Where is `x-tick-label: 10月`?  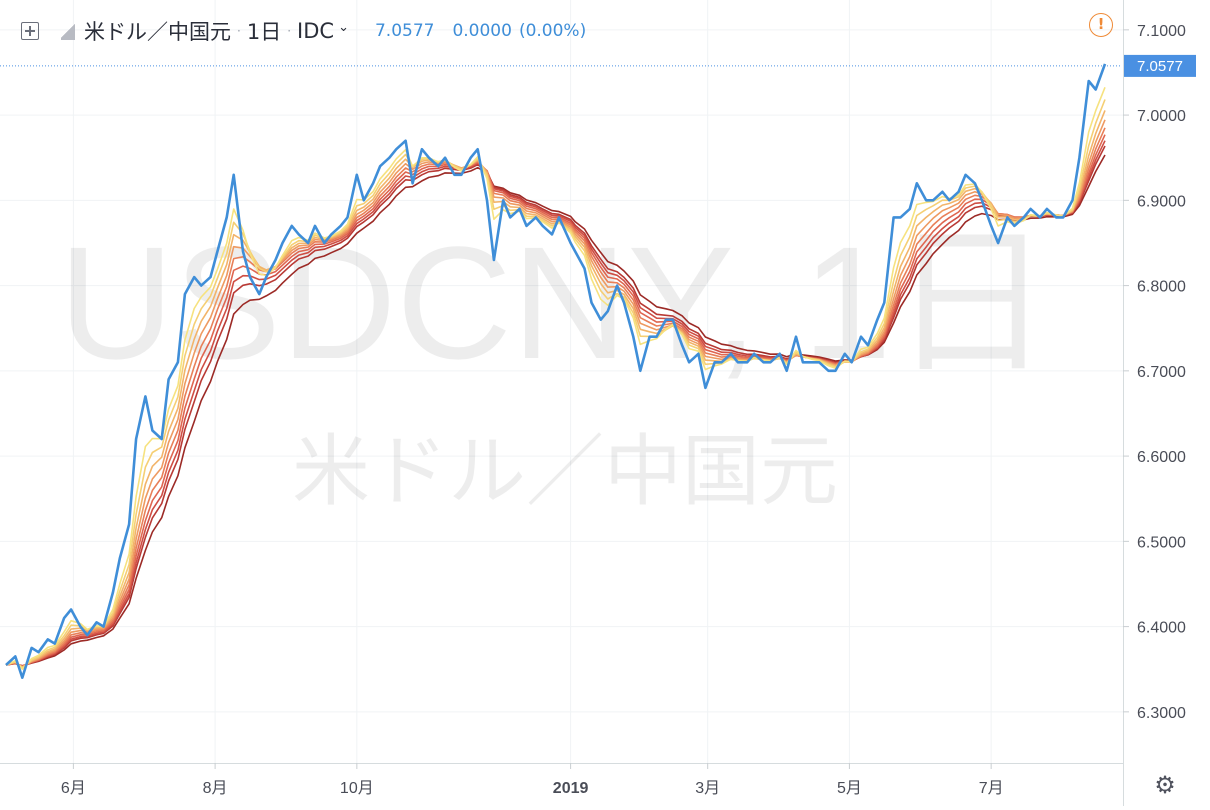 x-tick-label: 10月 is located at coordinates (357, 788).